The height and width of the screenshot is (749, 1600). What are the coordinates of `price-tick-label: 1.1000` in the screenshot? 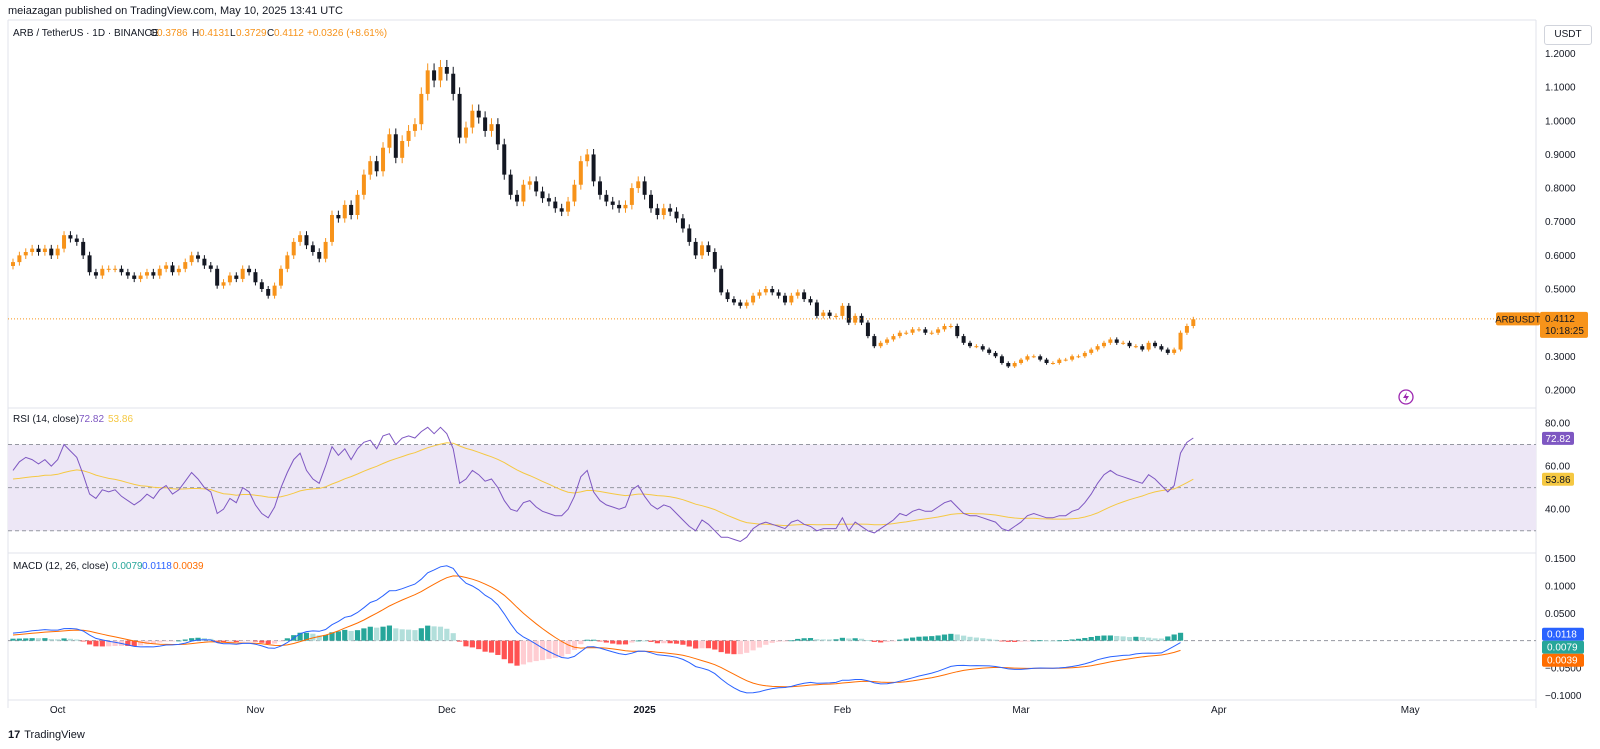 It's located at (1560, 88).